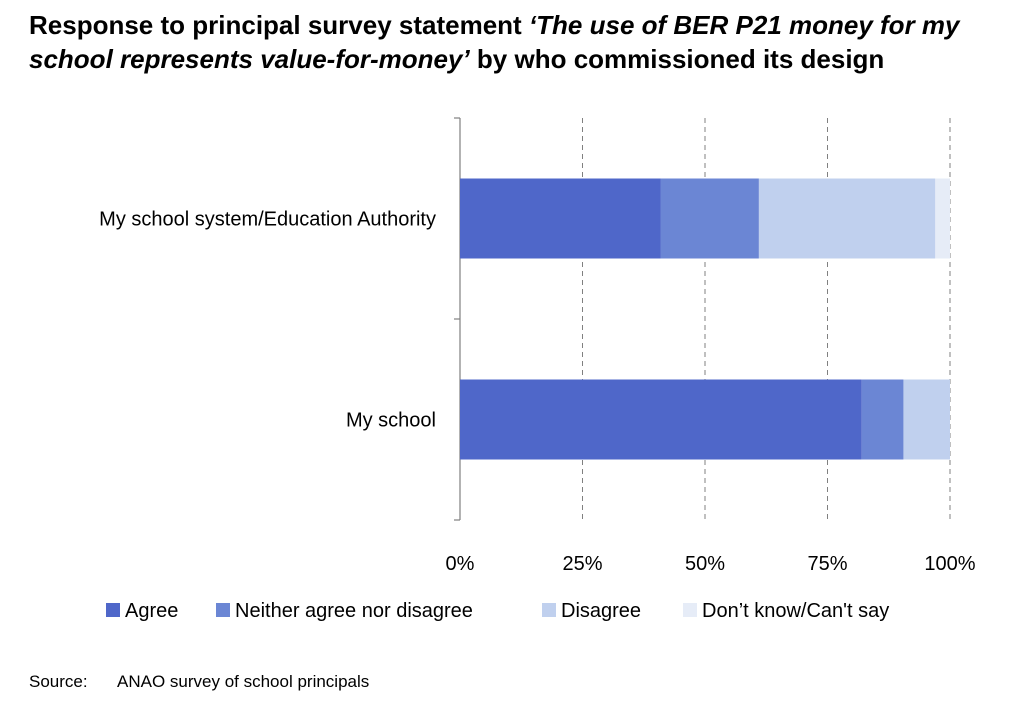 The image size is (1024, 720). What do you see at coordinates (705, 564) in the screenshot?
I see `x-tick-label: 50%` at bounding box center [705, 564].